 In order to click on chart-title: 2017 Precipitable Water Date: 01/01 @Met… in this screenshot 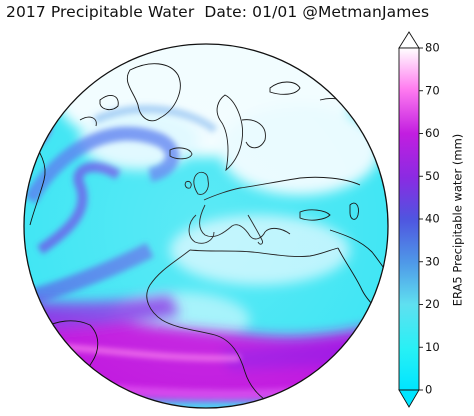, I will do `click(218, 12)`.